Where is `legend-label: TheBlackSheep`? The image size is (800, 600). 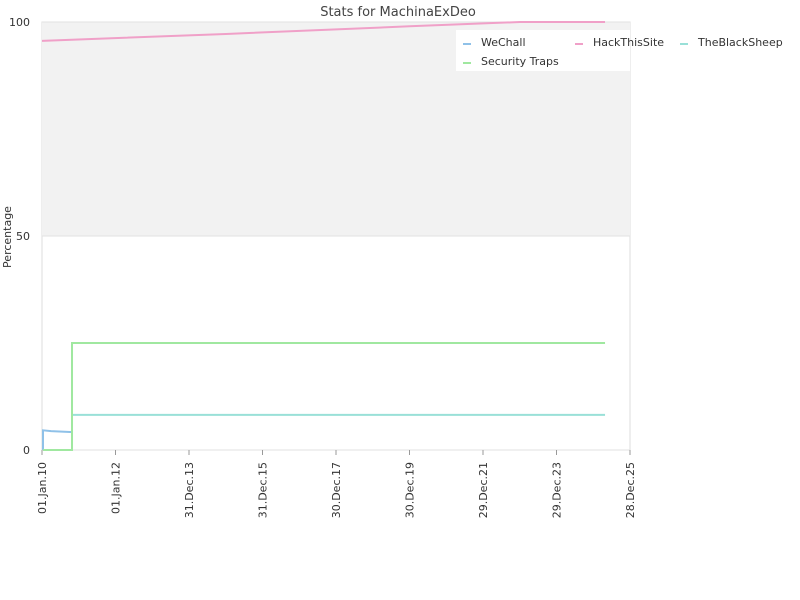
legend-label: TheBlackSheep is located at coordinates (740, 42).